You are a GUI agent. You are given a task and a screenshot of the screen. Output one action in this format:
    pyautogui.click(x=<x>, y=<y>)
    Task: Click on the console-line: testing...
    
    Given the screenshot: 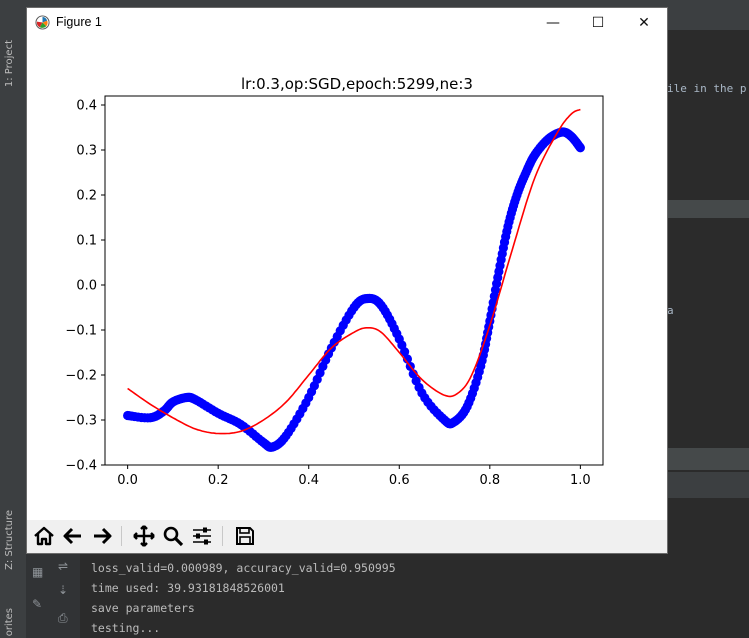 What is the action you would take?
    pyautogui.click(x=126, y=628)
    